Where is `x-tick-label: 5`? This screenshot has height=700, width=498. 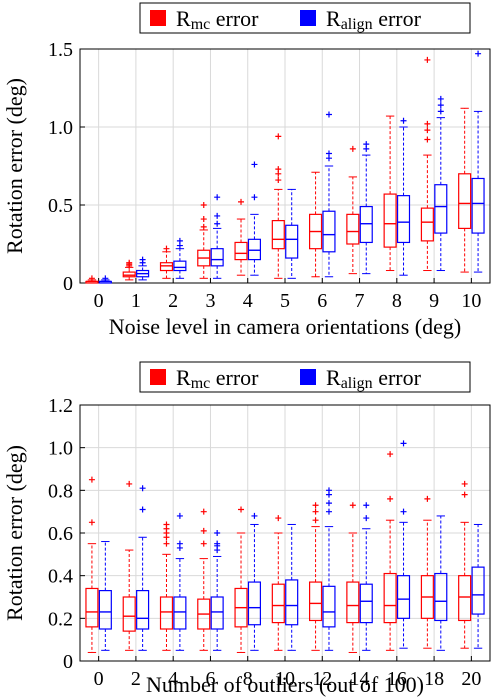
x-tick-label: 5 is located at coordinates (285, 301).